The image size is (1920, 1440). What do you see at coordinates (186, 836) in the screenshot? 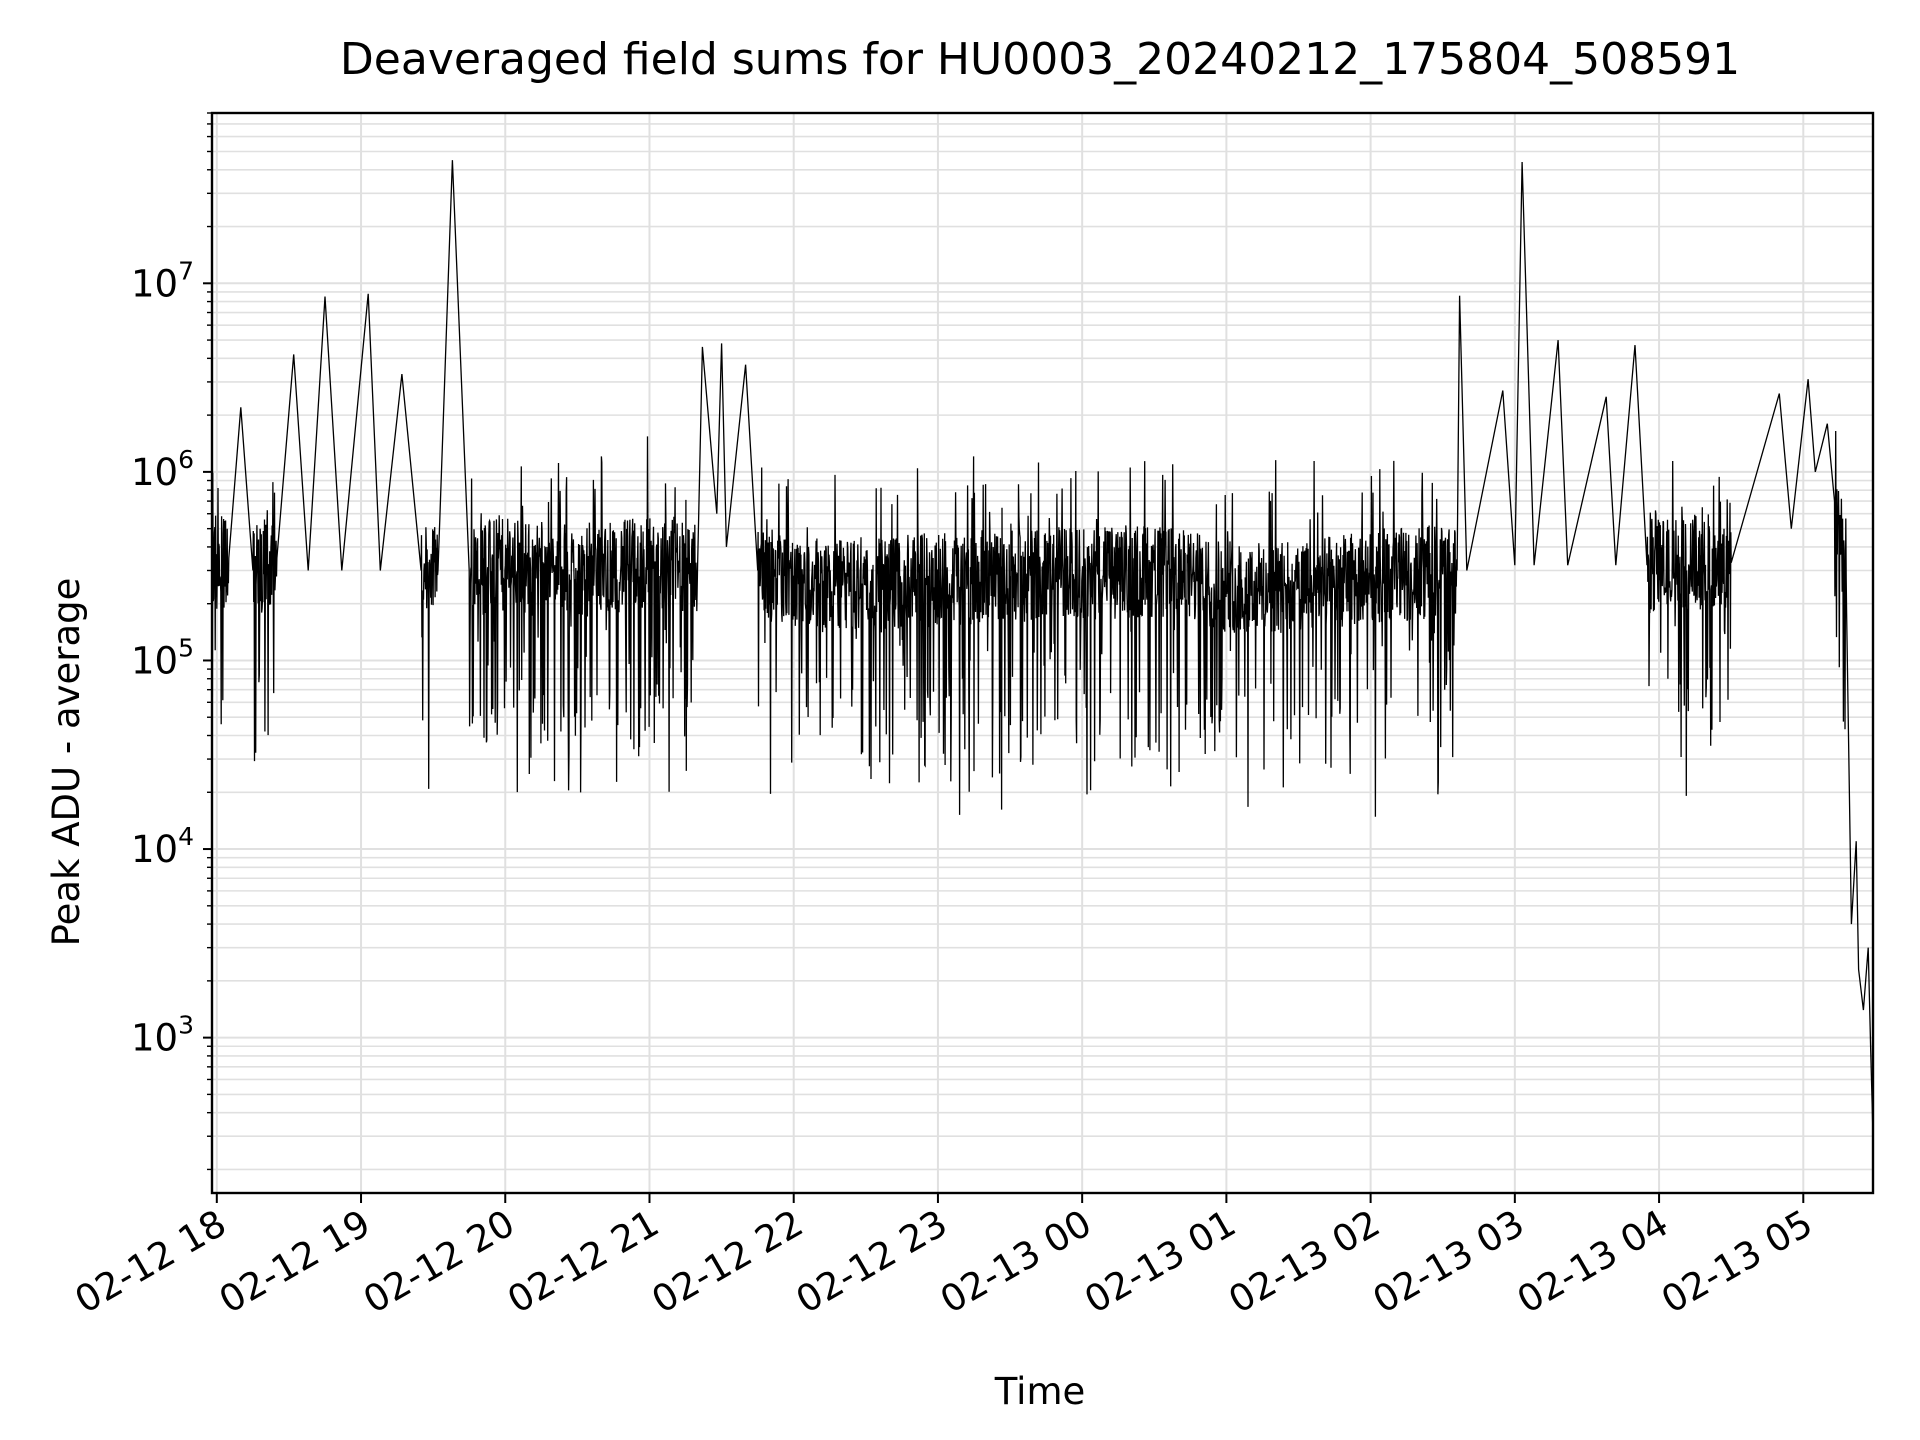
I see `y-tick-exponent: 4` at bounding box center [186, 836].